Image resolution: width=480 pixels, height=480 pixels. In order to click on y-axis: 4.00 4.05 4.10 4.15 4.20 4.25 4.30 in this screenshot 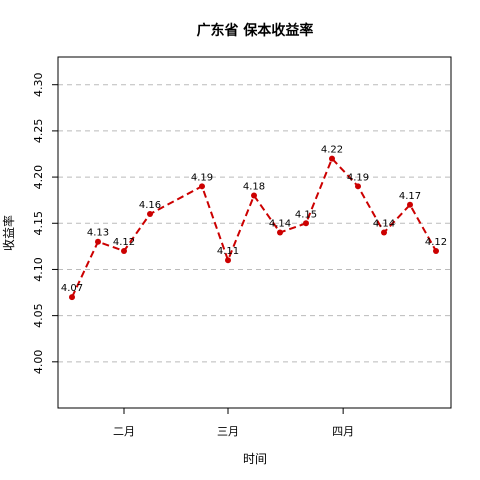, I will do `click(45, 223)`.